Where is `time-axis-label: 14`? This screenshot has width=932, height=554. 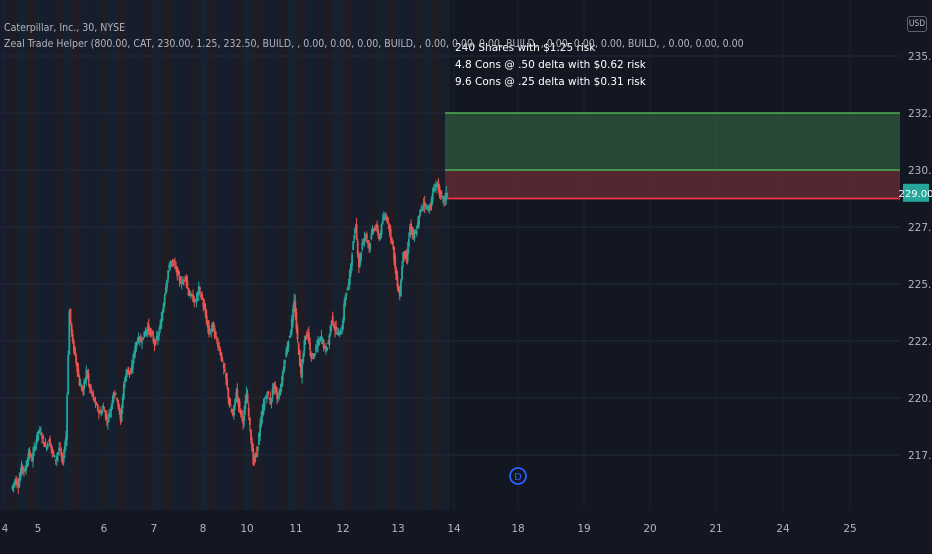
time-axis-label: 14 is located at coordinates (454, 529).